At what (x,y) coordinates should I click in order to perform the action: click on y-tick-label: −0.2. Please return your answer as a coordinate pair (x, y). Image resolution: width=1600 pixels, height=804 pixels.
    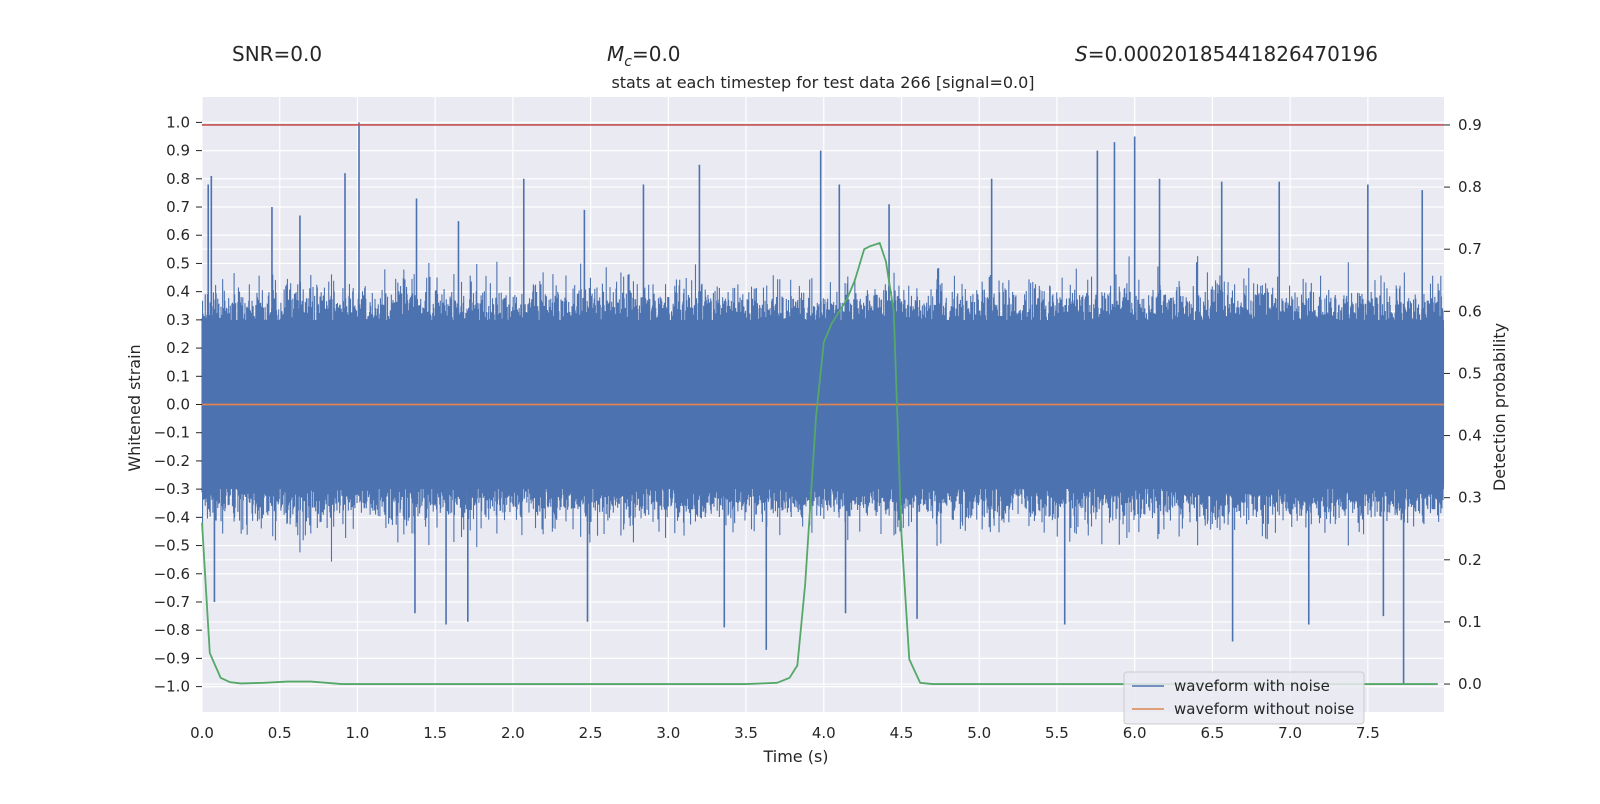
    Looking at the image, I should click on (172, 461).